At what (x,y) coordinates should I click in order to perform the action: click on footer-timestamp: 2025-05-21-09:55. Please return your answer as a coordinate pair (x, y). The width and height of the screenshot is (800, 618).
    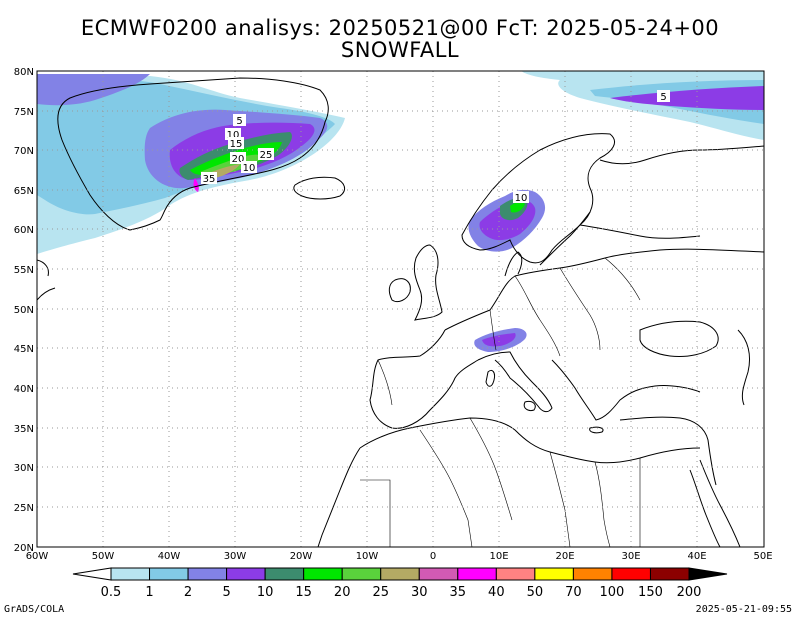
    Looking at the image, I should click on (743, 609).